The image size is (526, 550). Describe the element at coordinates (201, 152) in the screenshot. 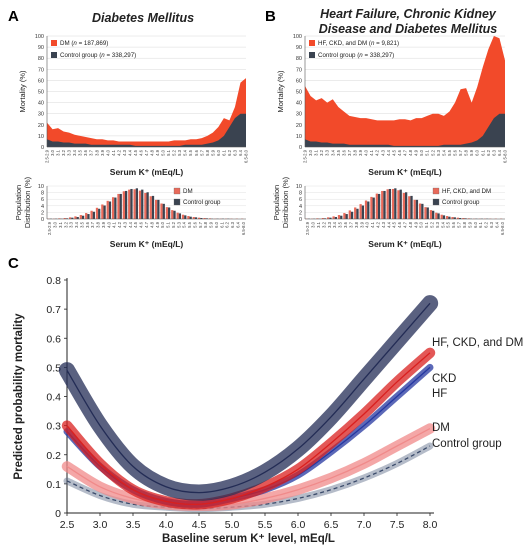

I see `a-mortality-xtick-label: 5.7` at that location.